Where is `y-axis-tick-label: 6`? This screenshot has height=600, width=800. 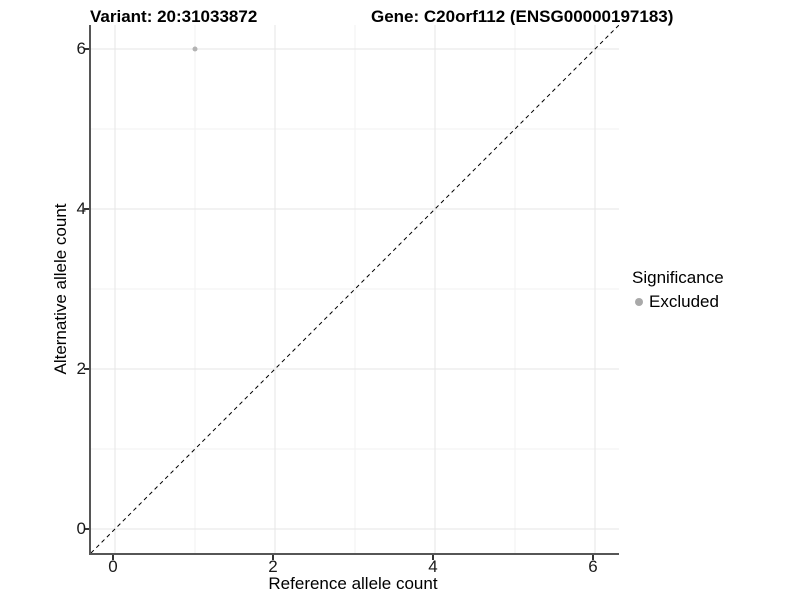 y-axis-tick-label: 6 is located at coordinates (81, 48).